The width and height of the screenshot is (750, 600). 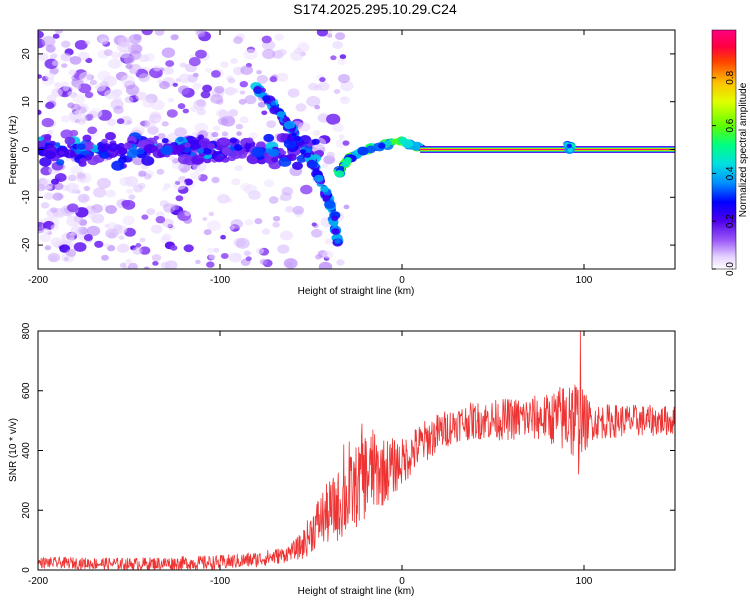 I want to click on colorbar-tick-label: 0.2, so click(x=730, y=221).